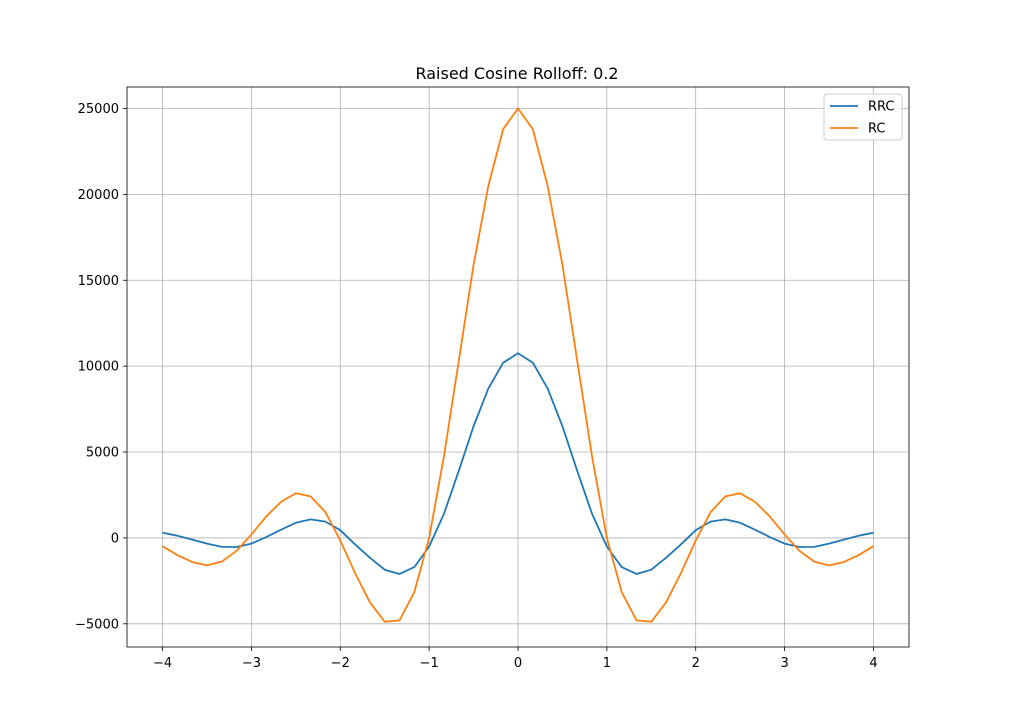 This screenshot has height=727, width=1010. I want to click on x-tick-label: 4, so click(873, 663).